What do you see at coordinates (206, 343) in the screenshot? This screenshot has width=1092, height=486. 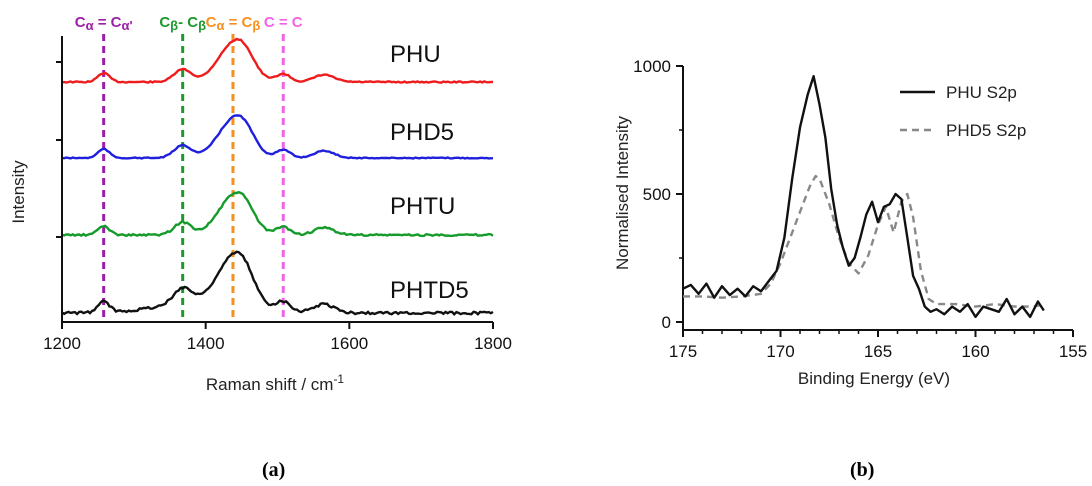 I see `raman-x-tick-label: 1400` at bounding box center [206, 343].